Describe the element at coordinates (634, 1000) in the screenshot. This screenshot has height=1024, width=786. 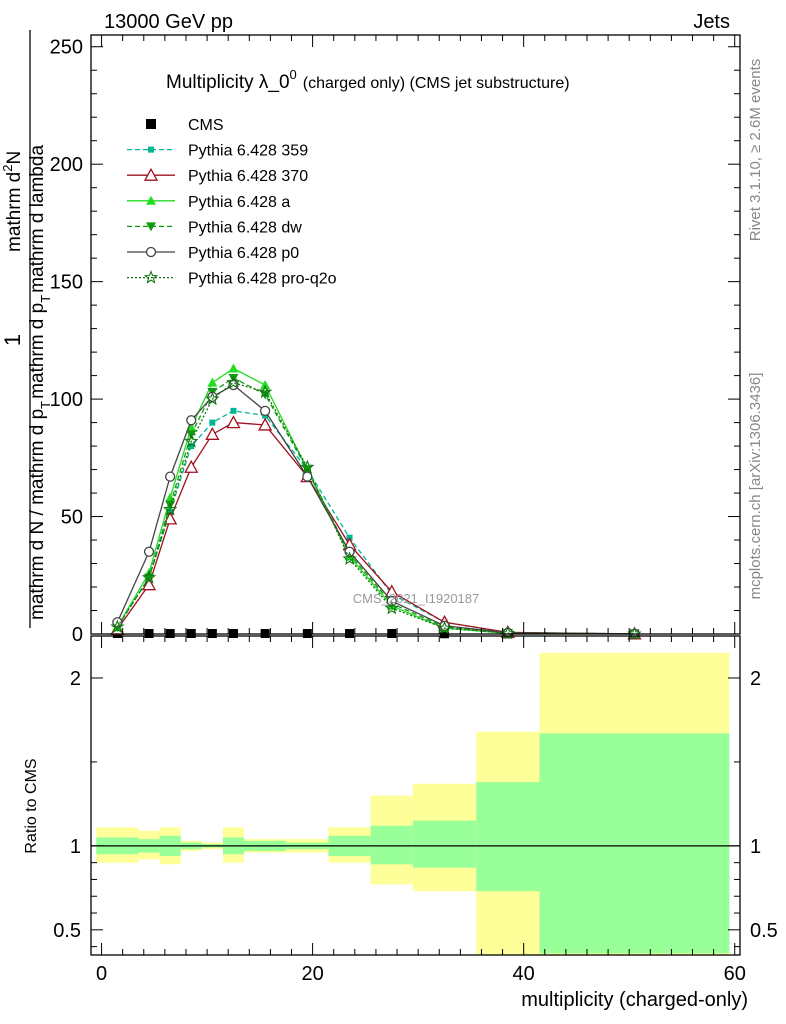
I see `x-axis-label: multiplicity (charged-only)` at that location.